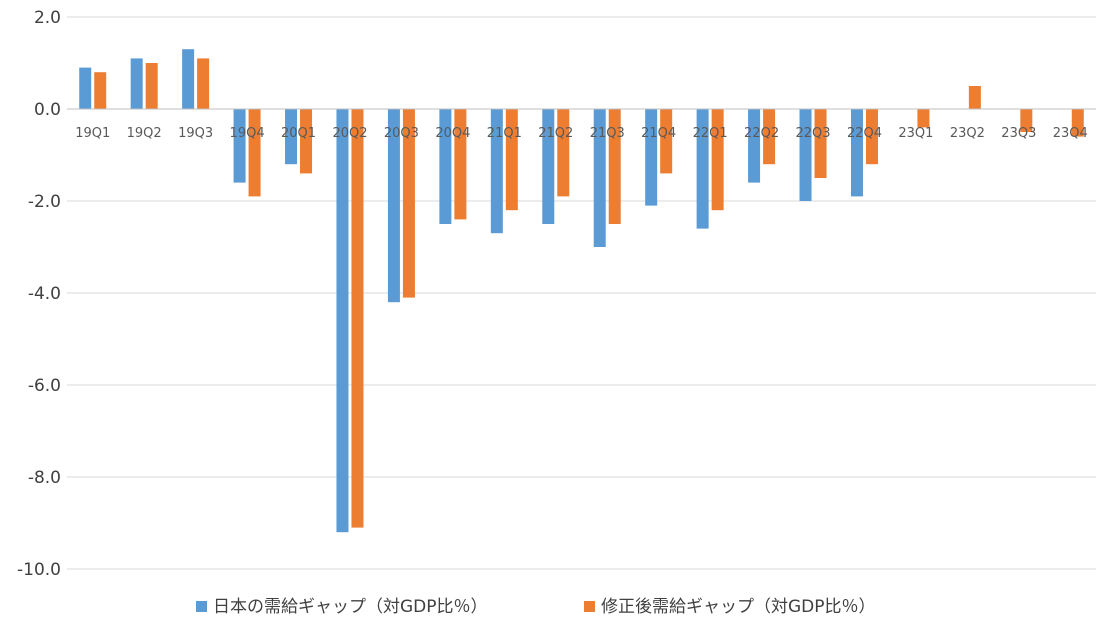 Image resolution: width=1099 pixels, height=631 pixels. What do you see at coordinates (761, 133) in the screenshot?
I see `x-tick-label: 22Q2` at bounding box center [761, 133].